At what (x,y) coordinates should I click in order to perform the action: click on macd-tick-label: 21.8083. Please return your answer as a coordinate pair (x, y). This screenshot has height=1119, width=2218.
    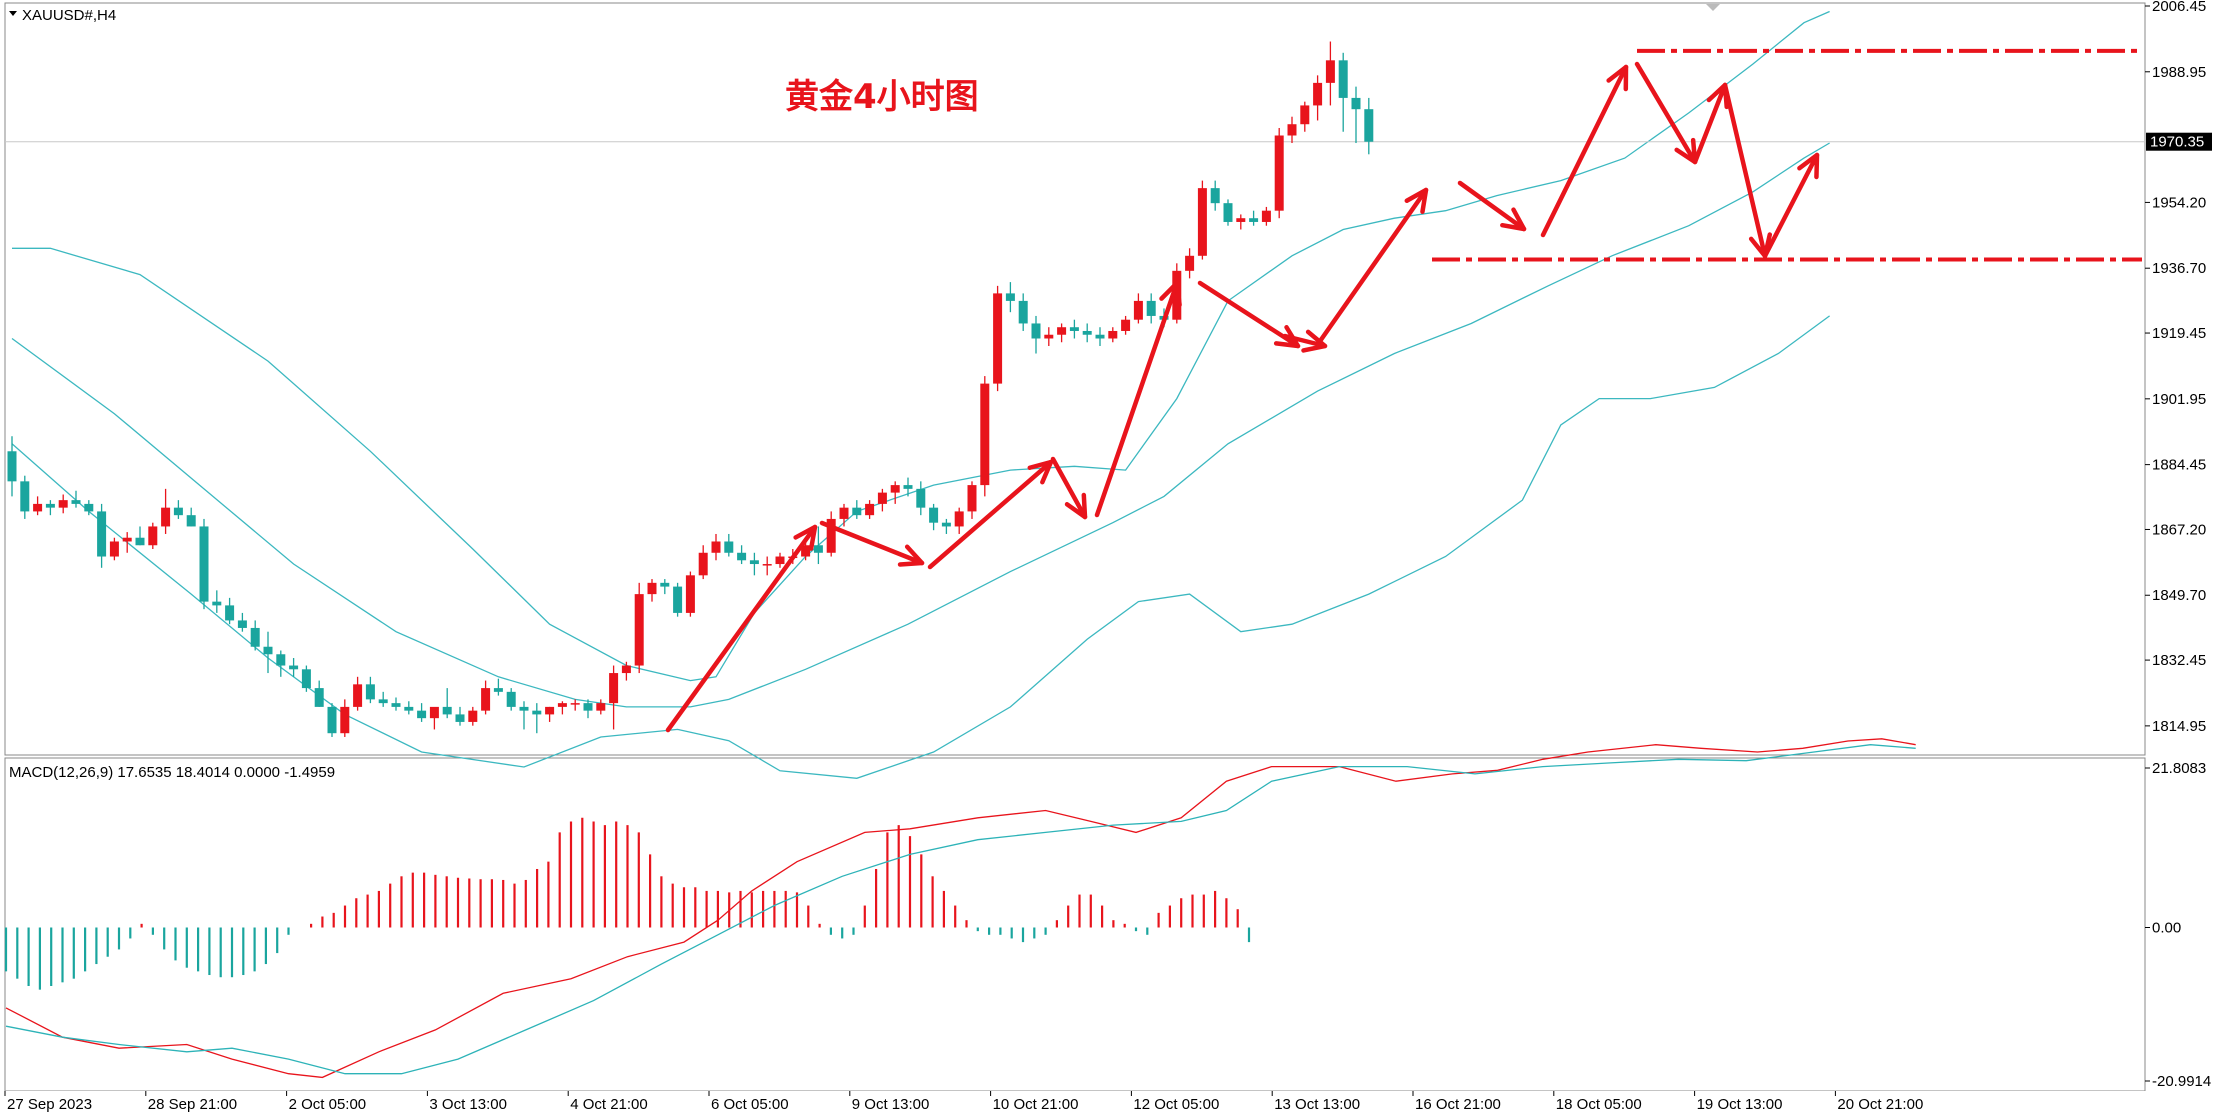
    Looking at the image, I should click on (2179, 768).